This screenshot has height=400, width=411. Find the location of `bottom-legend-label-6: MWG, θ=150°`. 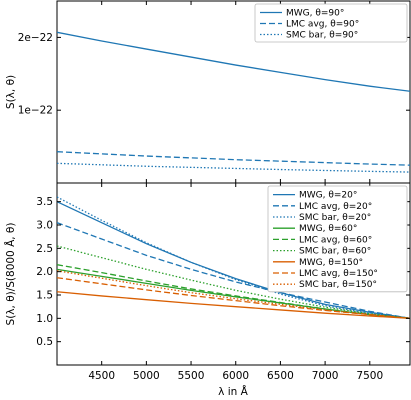

bottom-legend-label-6: MWG, θ=150° is located at coordinates (331, 263).